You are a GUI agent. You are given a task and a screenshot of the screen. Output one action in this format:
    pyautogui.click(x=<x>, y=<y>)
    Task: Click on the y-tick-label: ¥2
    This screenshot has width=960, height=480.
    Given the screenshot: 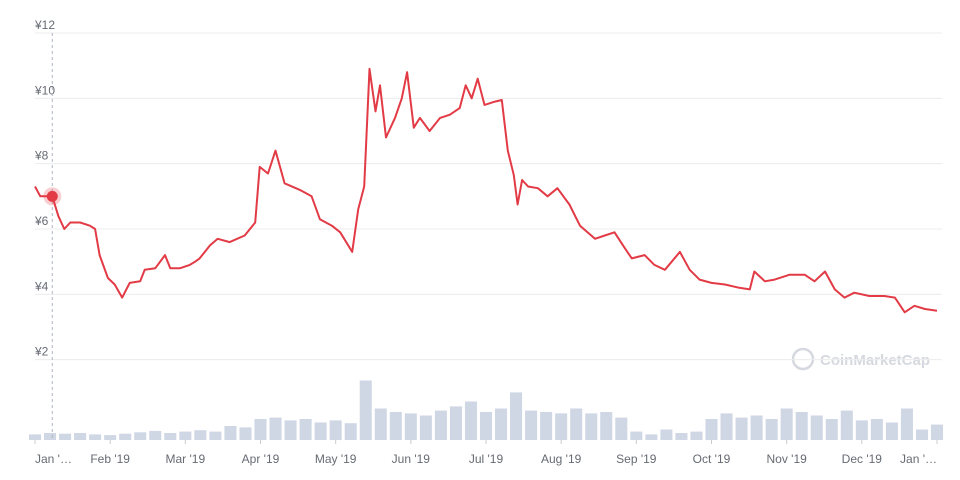 What is the action you would take?
    pyautogui.click(x=41, y=352)
    